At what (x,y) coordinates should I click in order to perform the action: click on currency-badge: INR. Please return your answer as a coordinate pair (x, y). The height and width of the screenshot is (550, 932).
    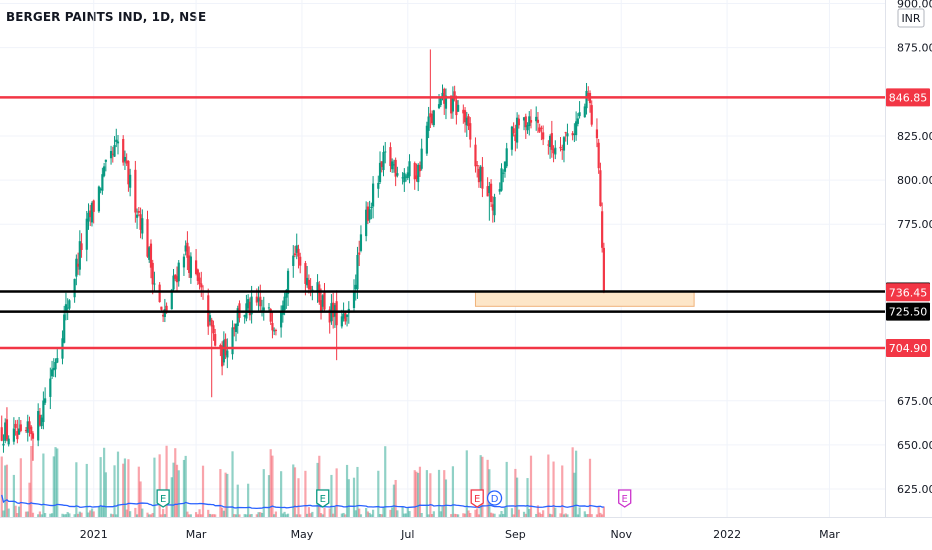
    Looking at the image, I should click on (911, 18).